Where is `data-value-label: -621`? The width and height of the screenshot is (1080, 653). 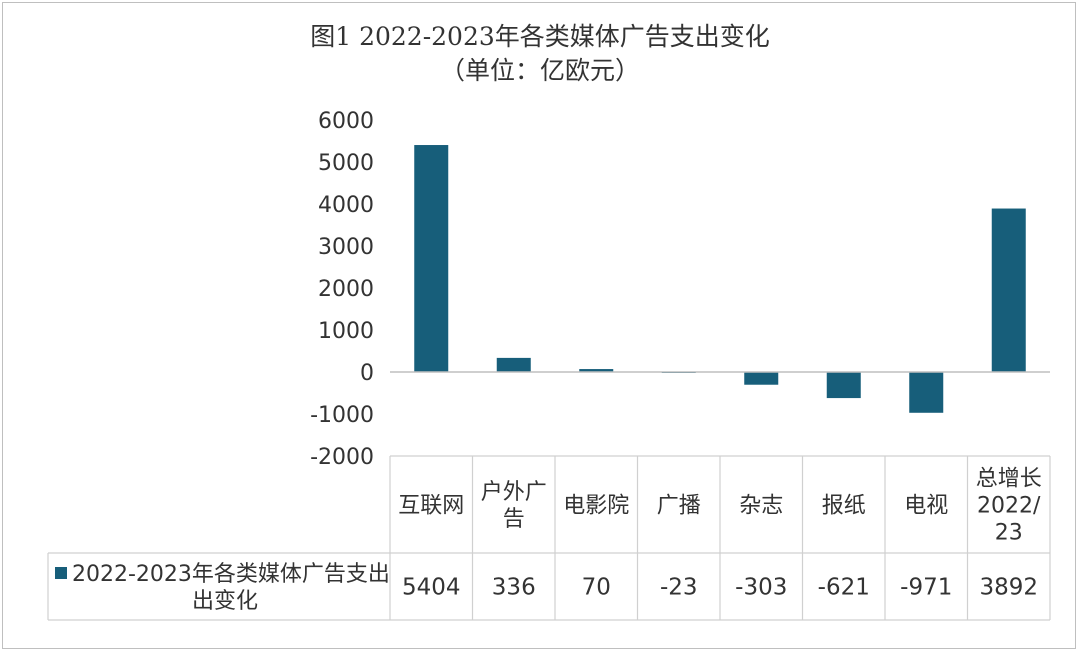
data-value-label: -621 is located at coordinates (844, 588).